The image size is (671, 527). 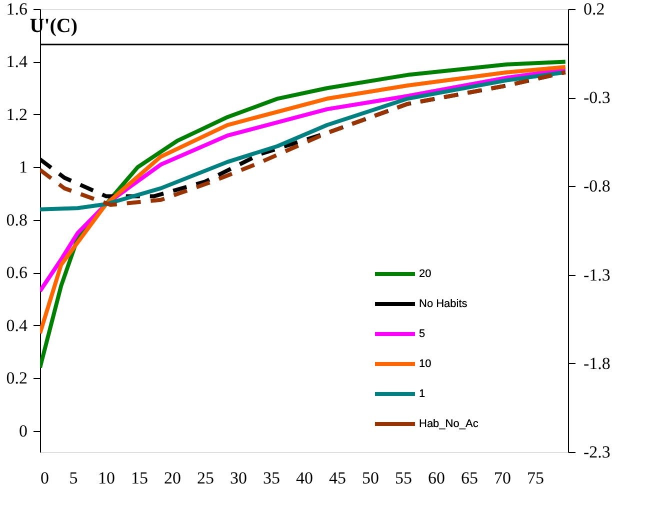 What do you see at coordinates (469, 478) in the screenshot?
I see `x-tick-label: 65` at bounding box center [469, 478].